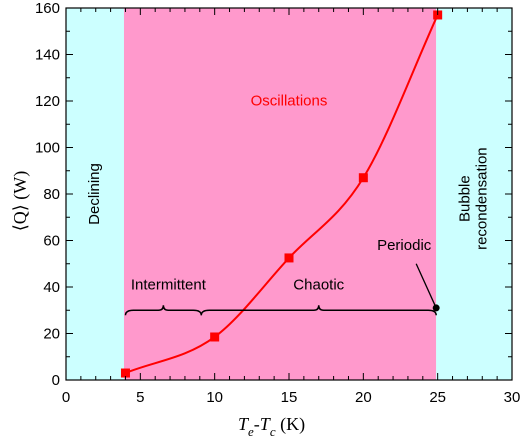  Describe the element at coordinates (273, 431) in the screenshot. I see `x-axis-label-tc-sub: c` at that location.